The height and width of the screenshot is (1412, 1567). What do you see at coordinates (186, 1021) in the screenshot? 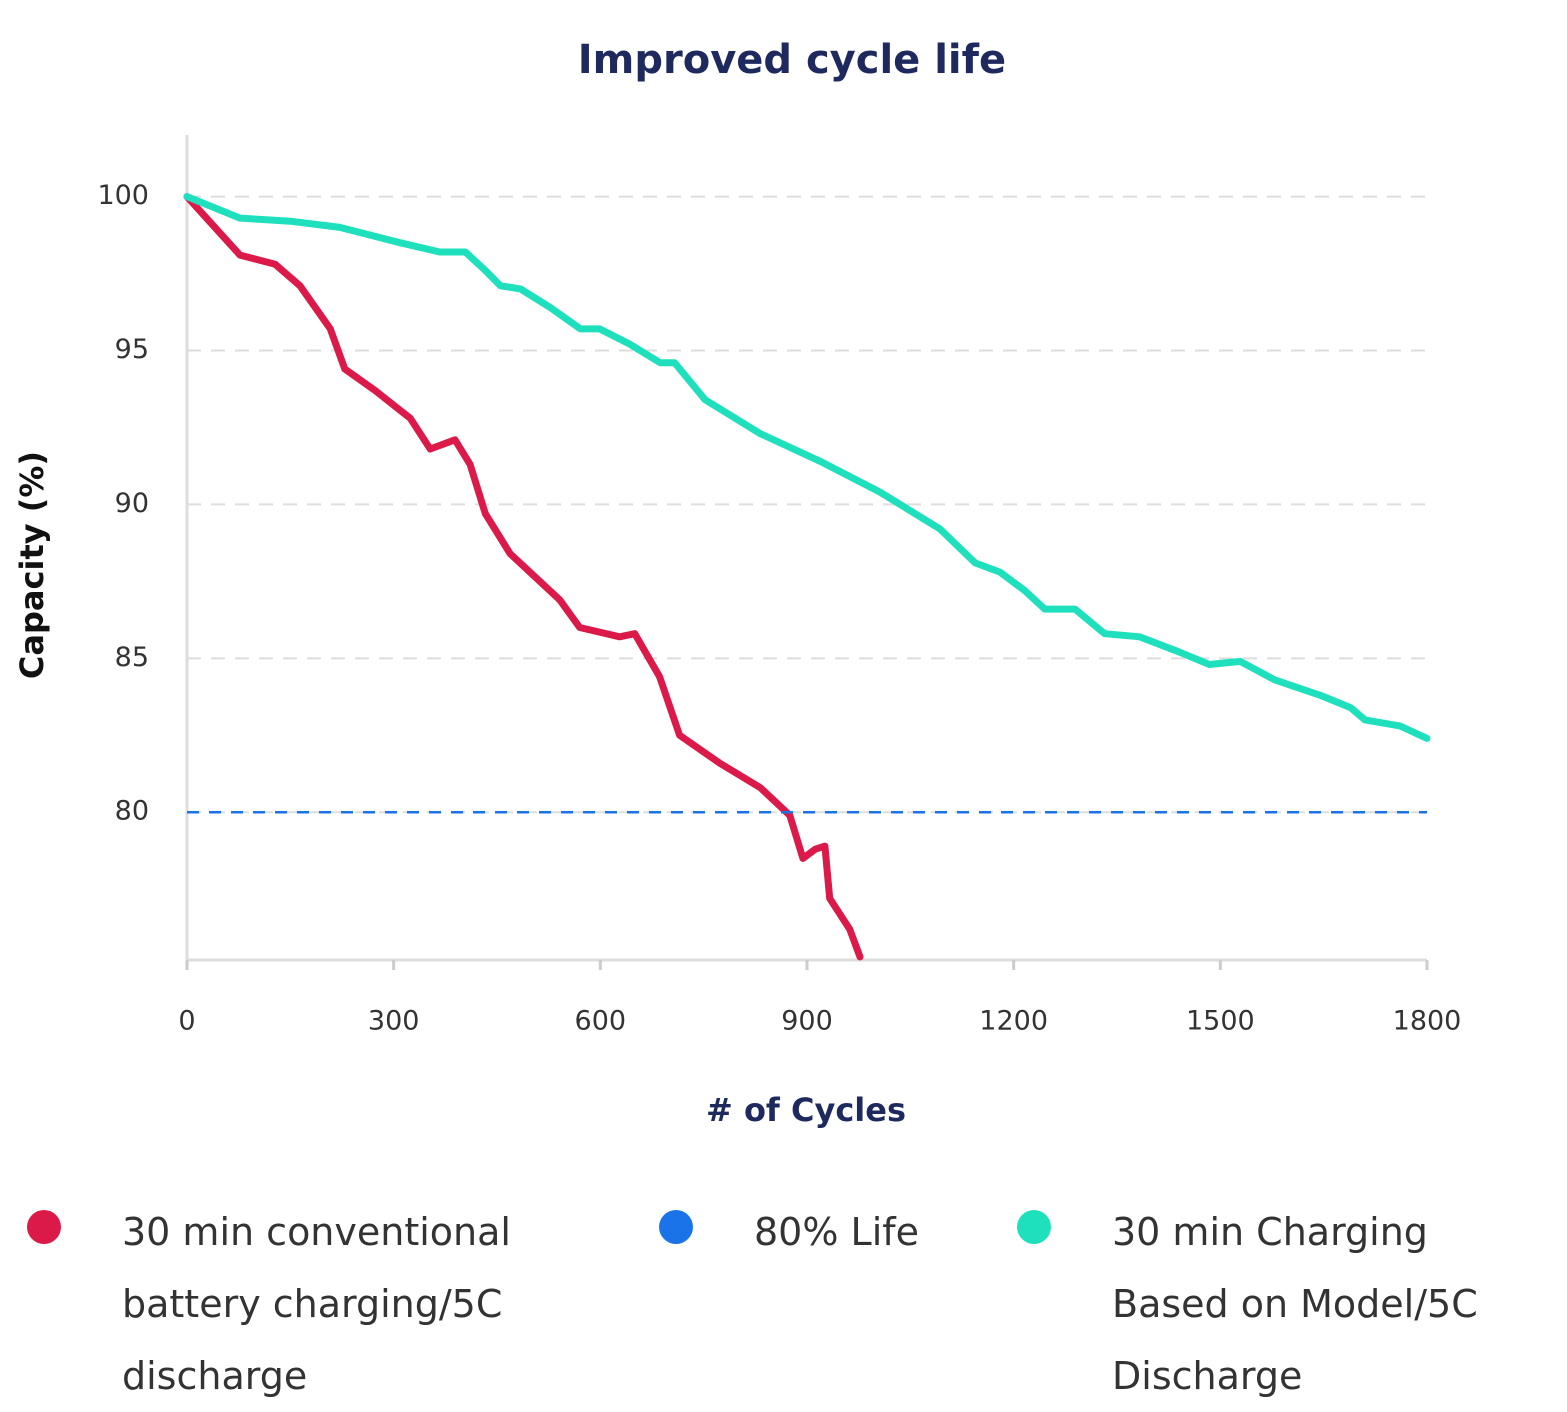
I see `x-tick-label: 0` at bounding box center [186, 1021].